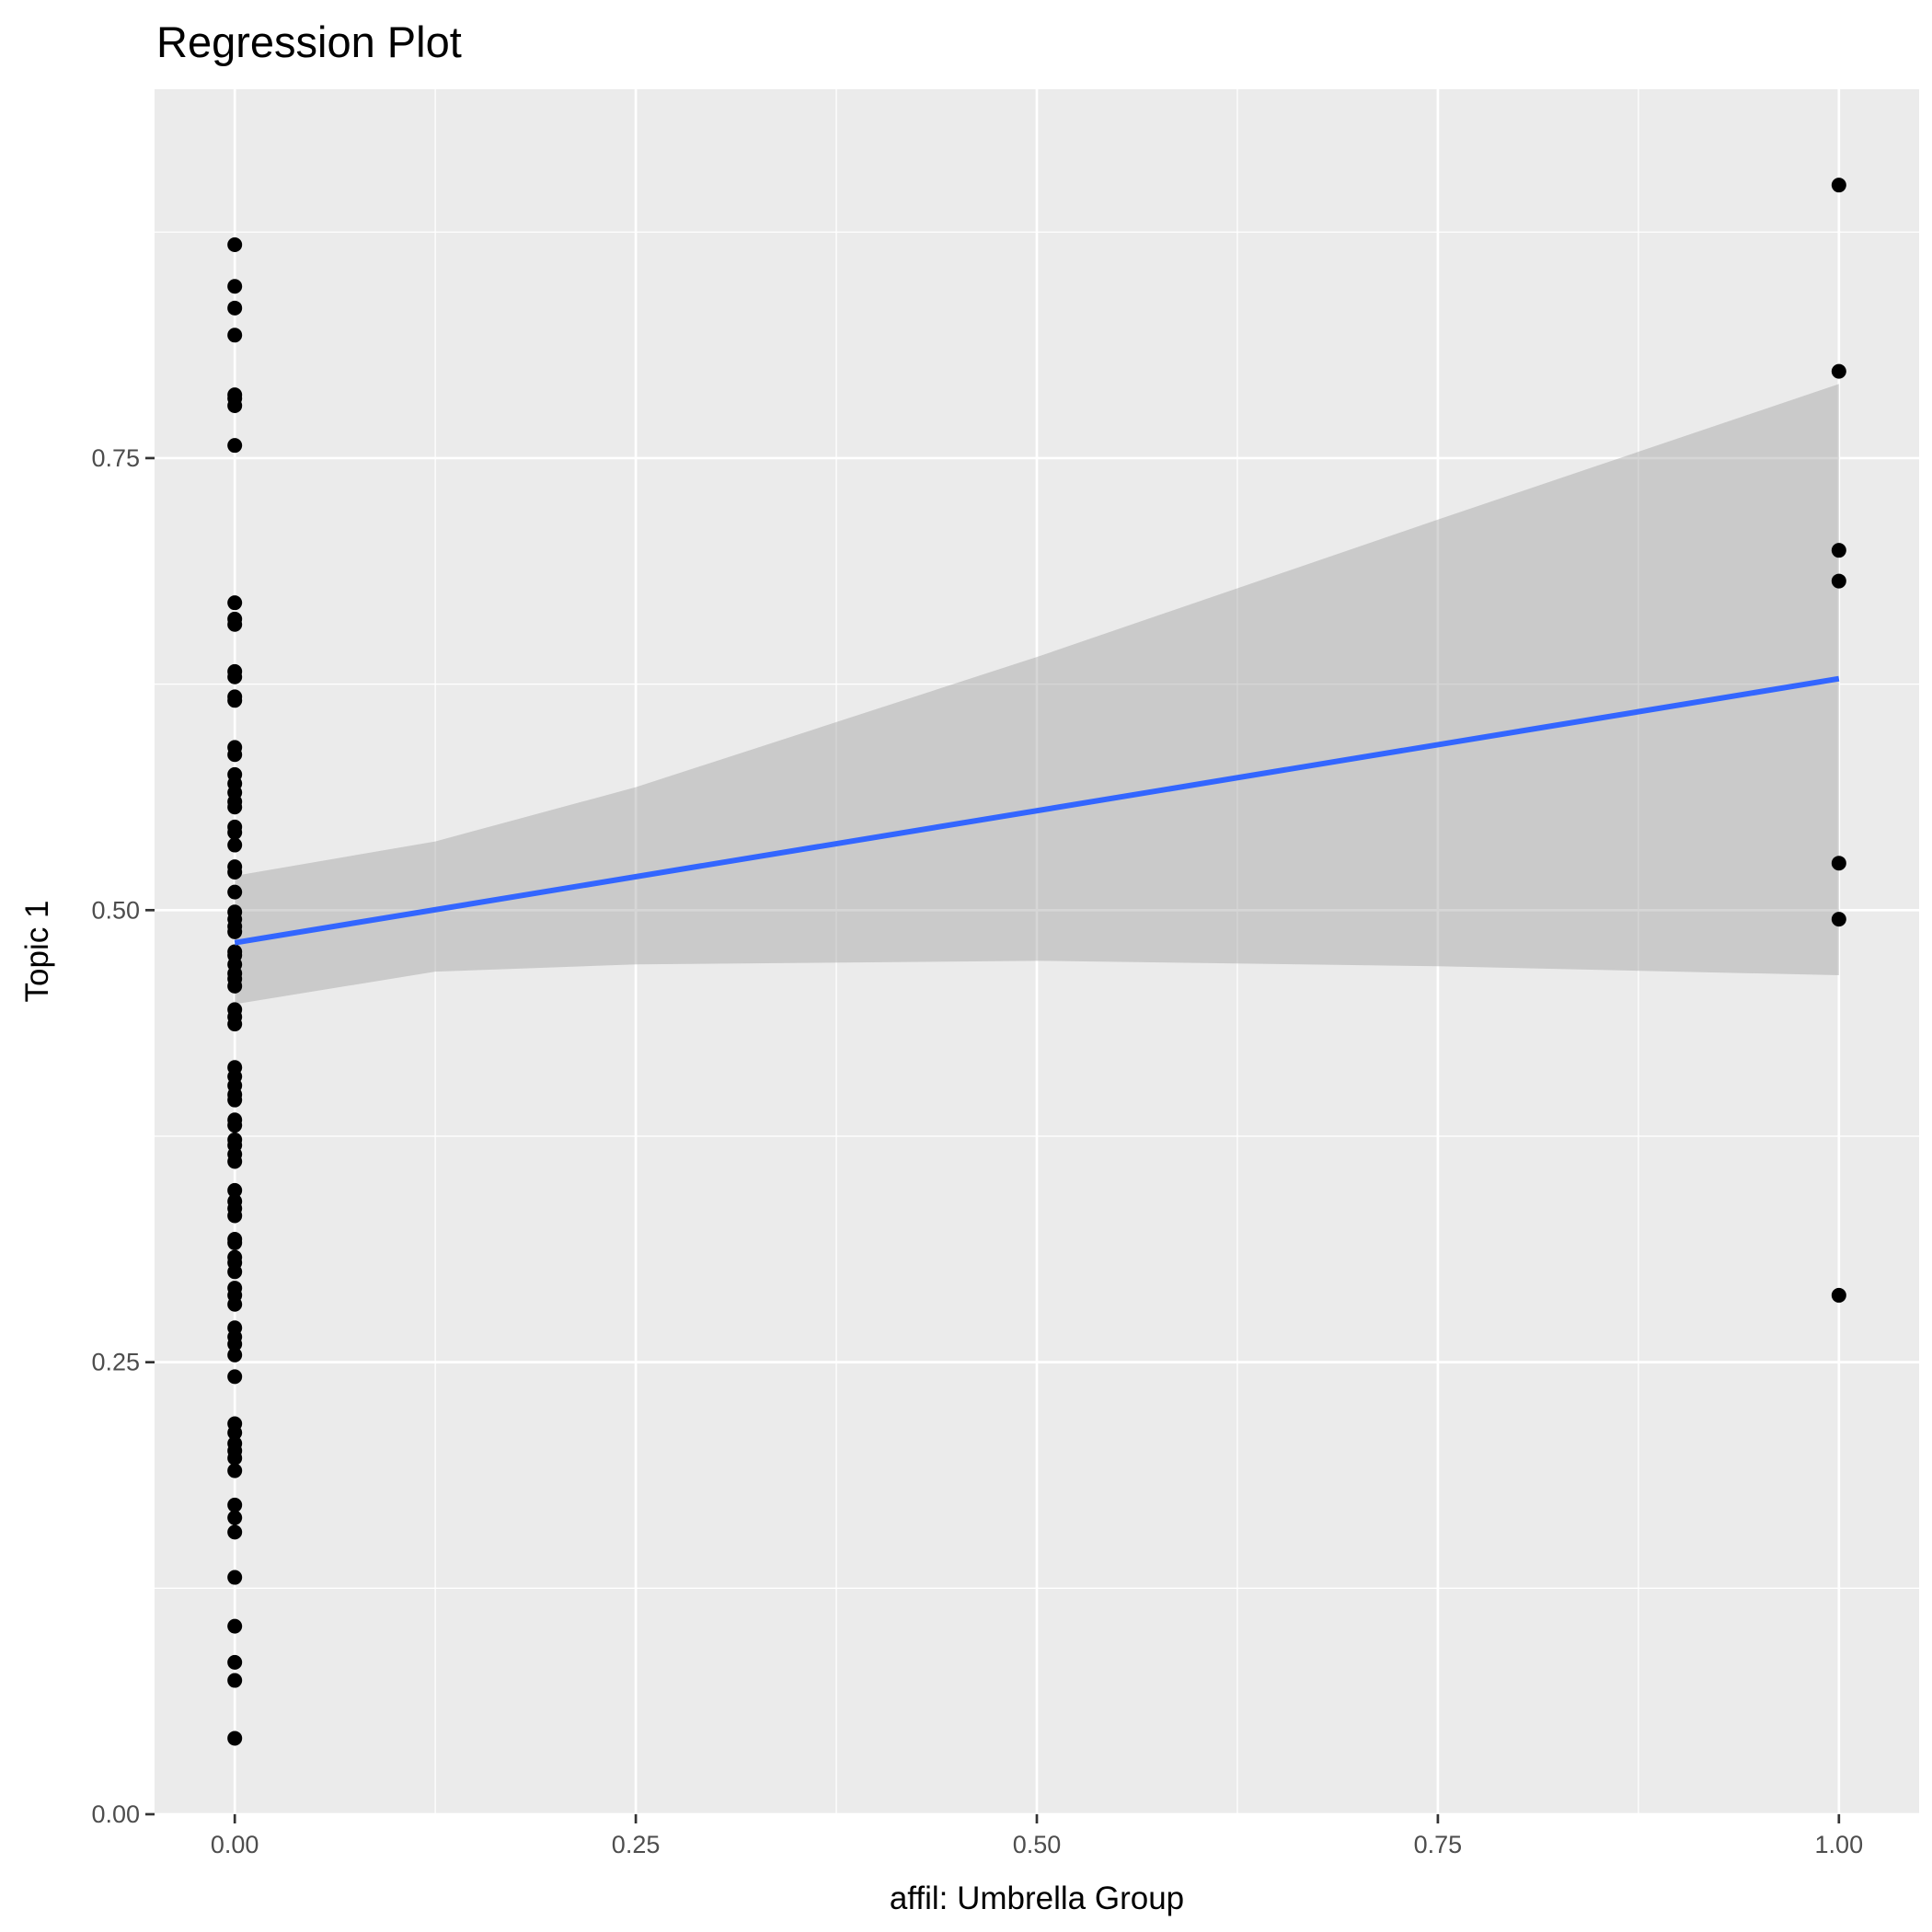 This screenshot has height=1932, width=1932. What do you see at coordinates (37, 952) in the screenshot?
I see `y-axis-title: Topic 1` at bounding box center [37, 952].